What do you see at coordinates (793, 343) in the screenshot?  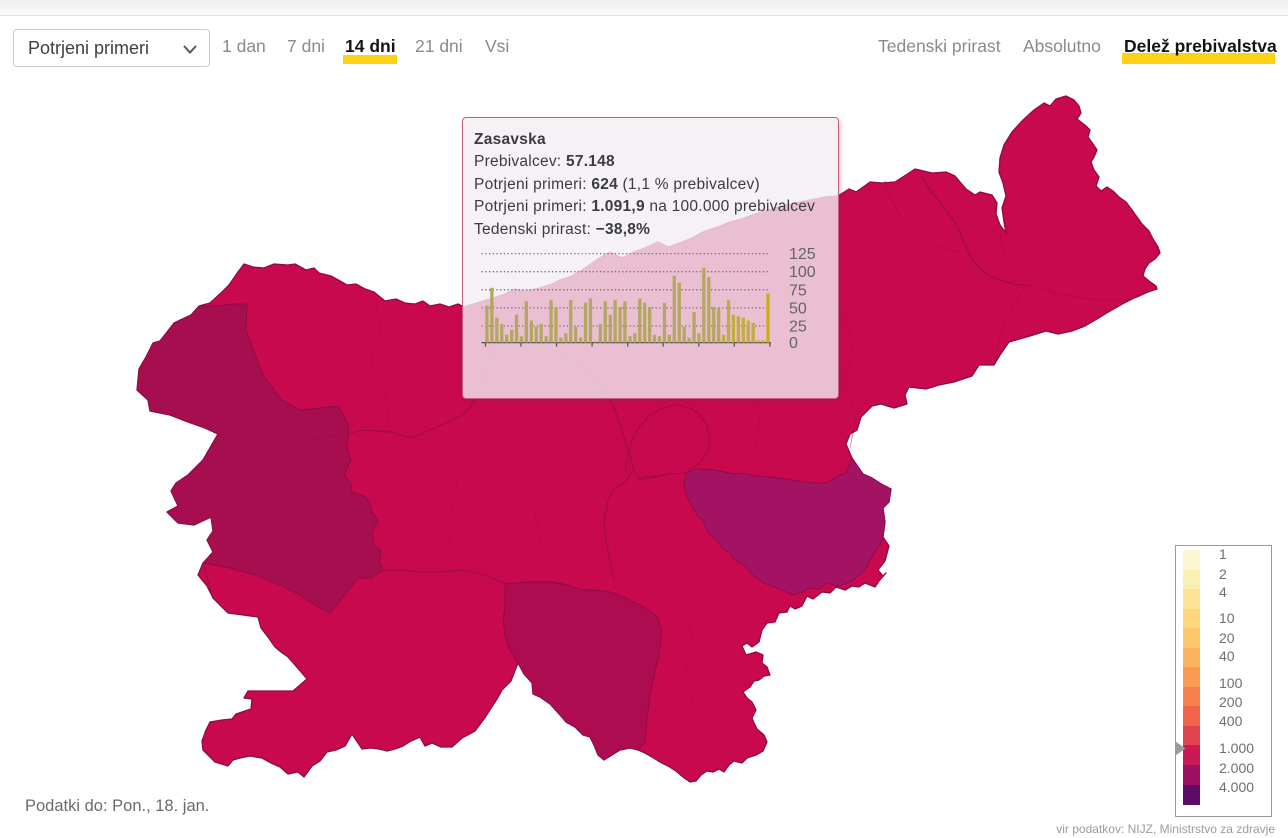 I see `svg-text: 0` at bounding box center [793, 343].